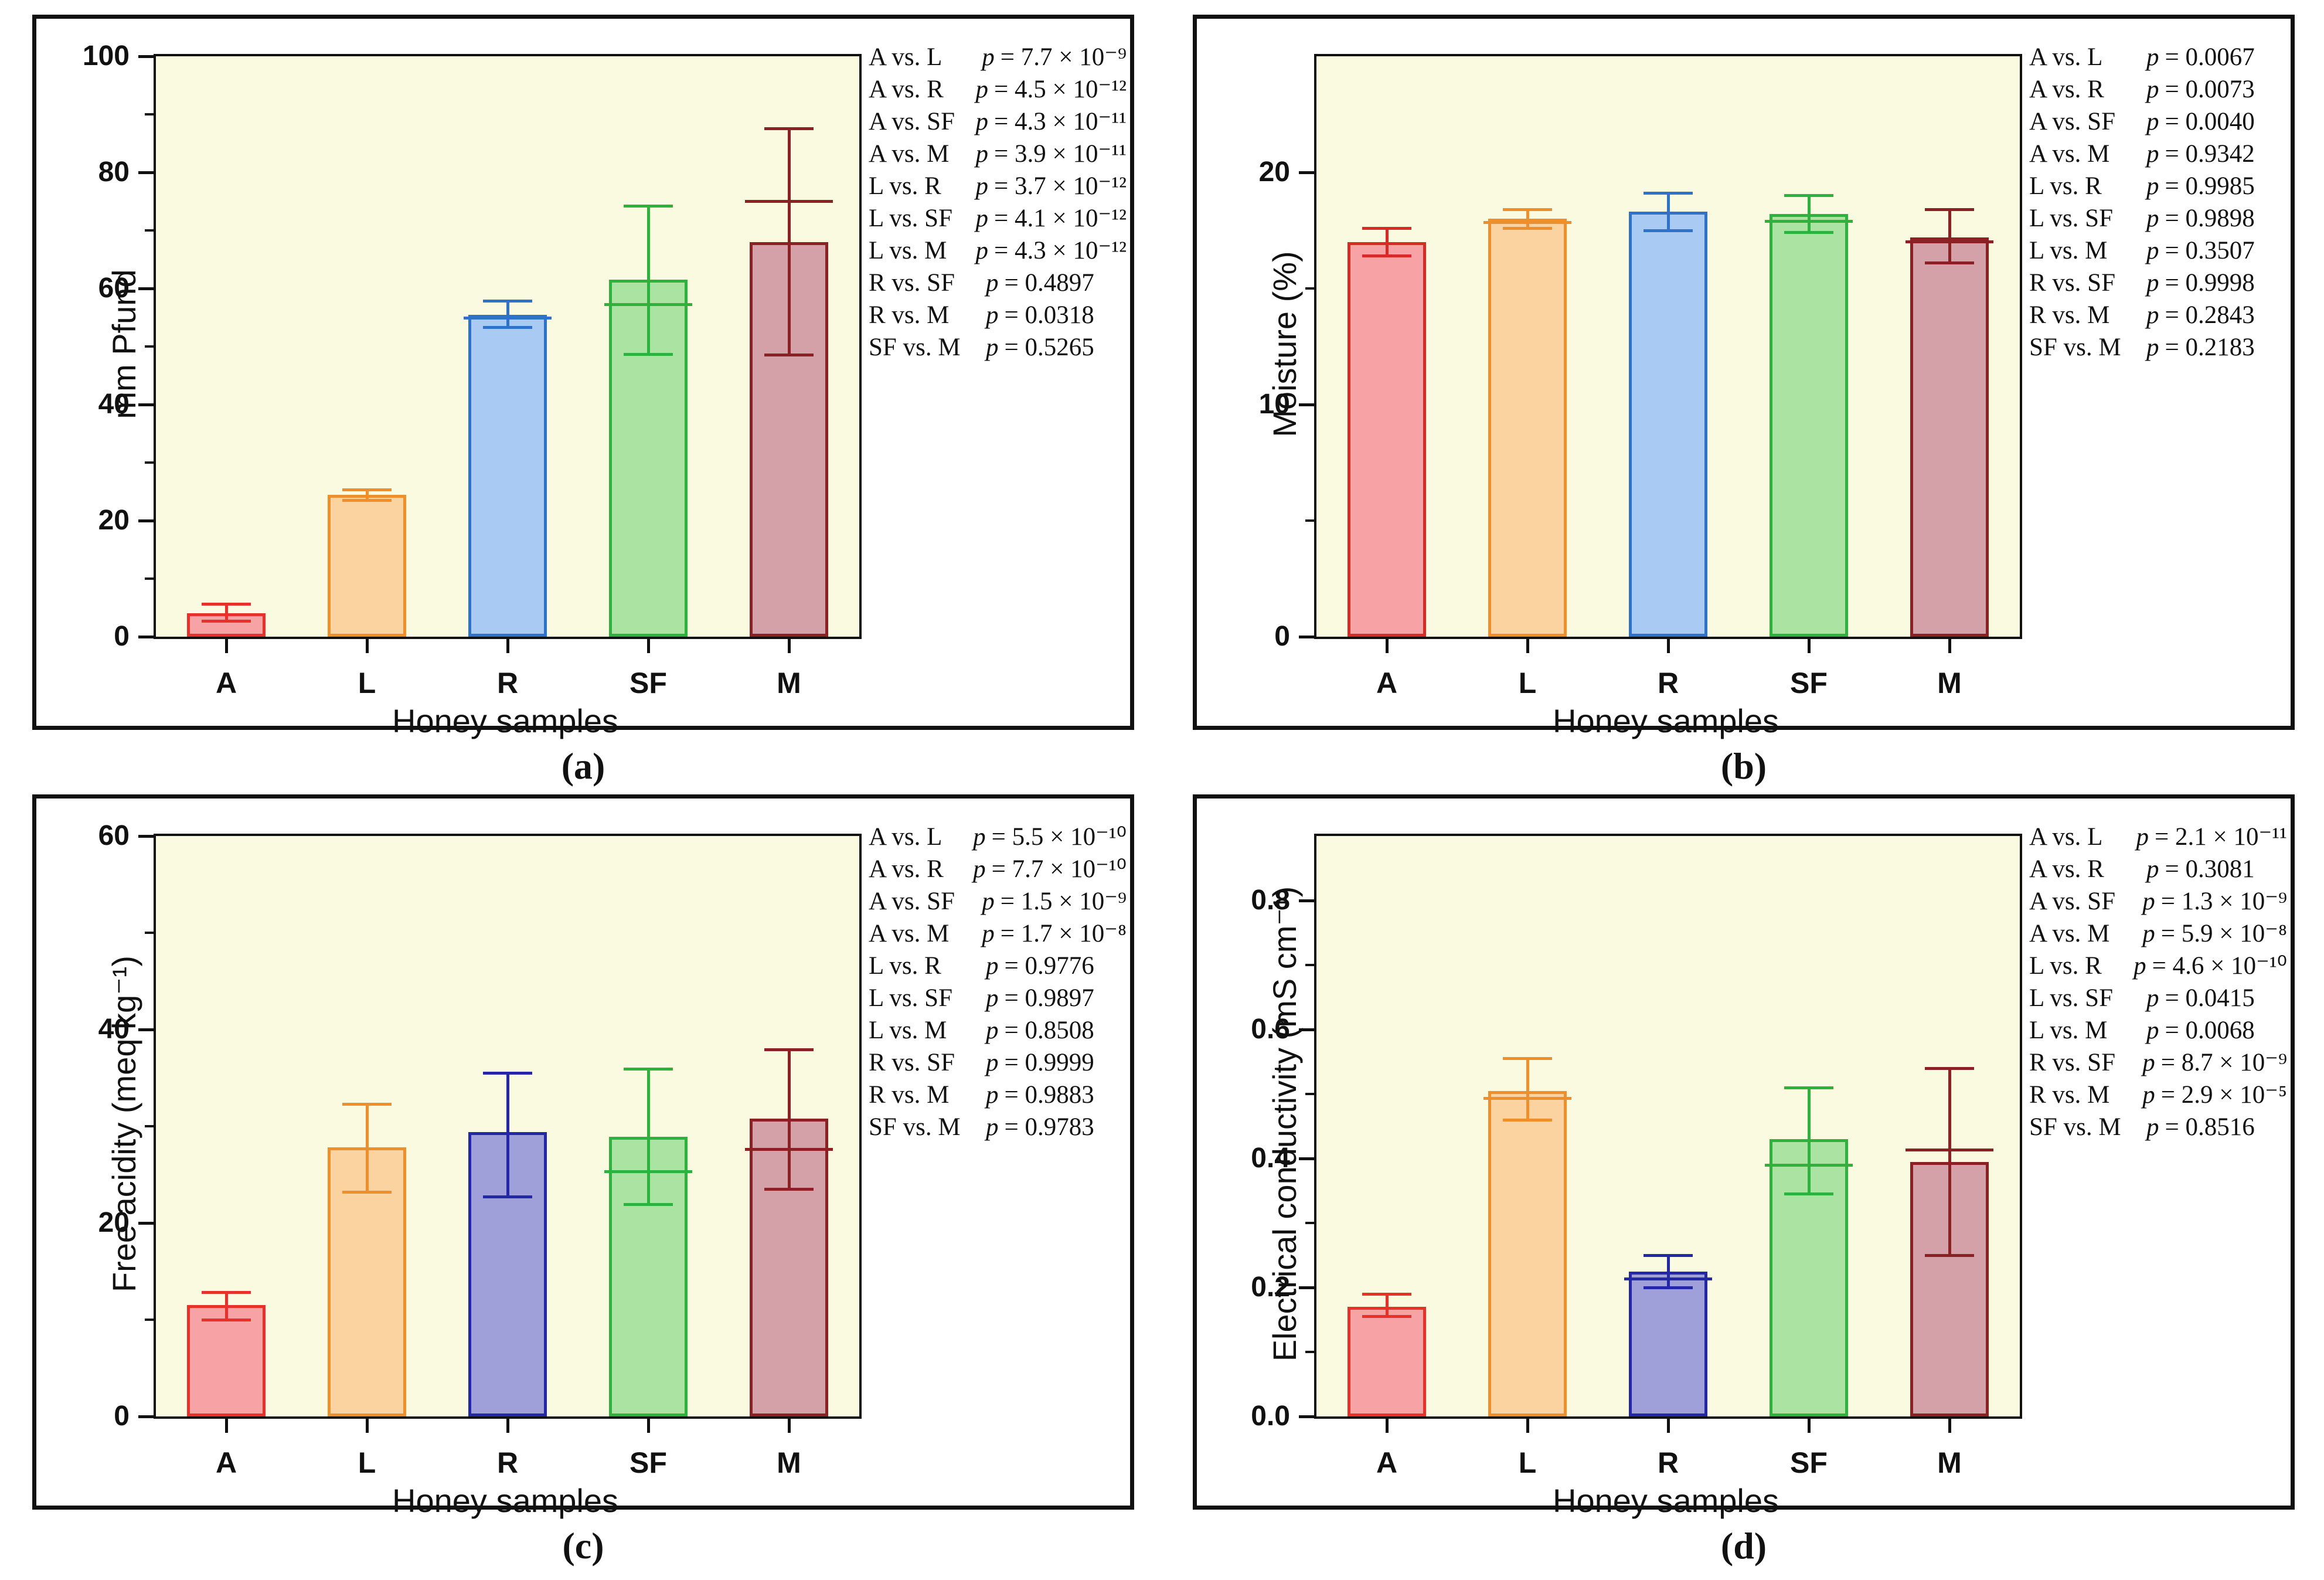  What do you see at coordinates (2072, 283) in the screenshot?
I see `legend-pair-label: R vs. SF` at bounding box center [2072, 283].